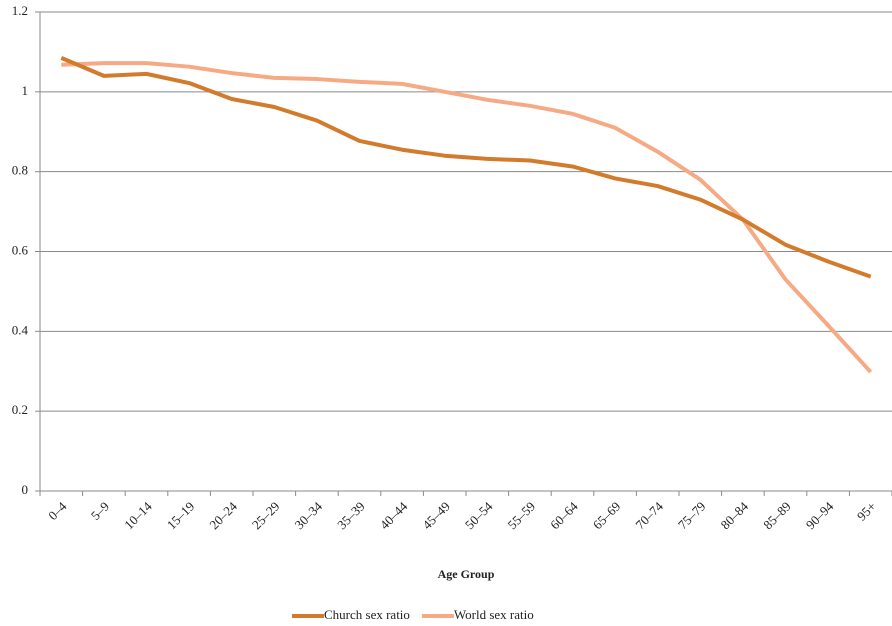  Describe the element at coordinates (20, 409) in the screenshot. I see `y-tick-label: 0.2` at that location.